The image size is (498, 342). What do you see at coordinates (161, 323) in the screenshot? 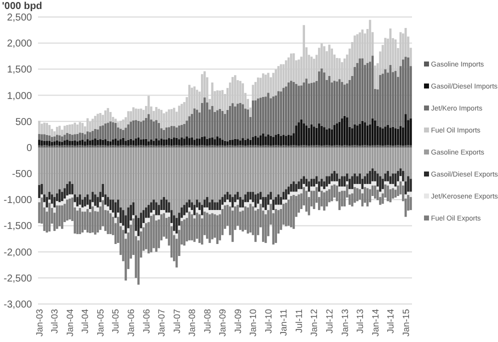
I see `x-tick-label: Jan-07` at bounding box center [161, 323].